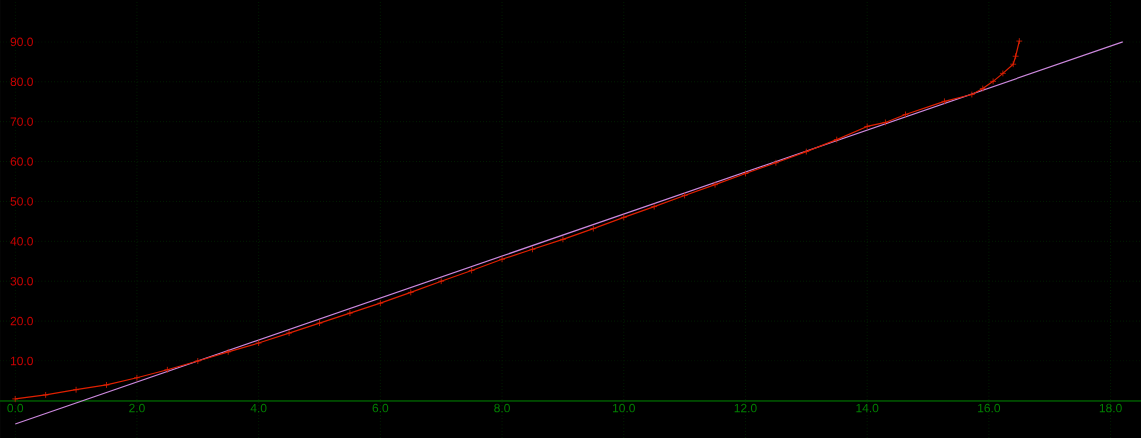 This screenshot has width=1141, height=438. Describe the element at coordinates (21, 201) in the screenshot. I see `y-tick-label: 50.0` at that location.